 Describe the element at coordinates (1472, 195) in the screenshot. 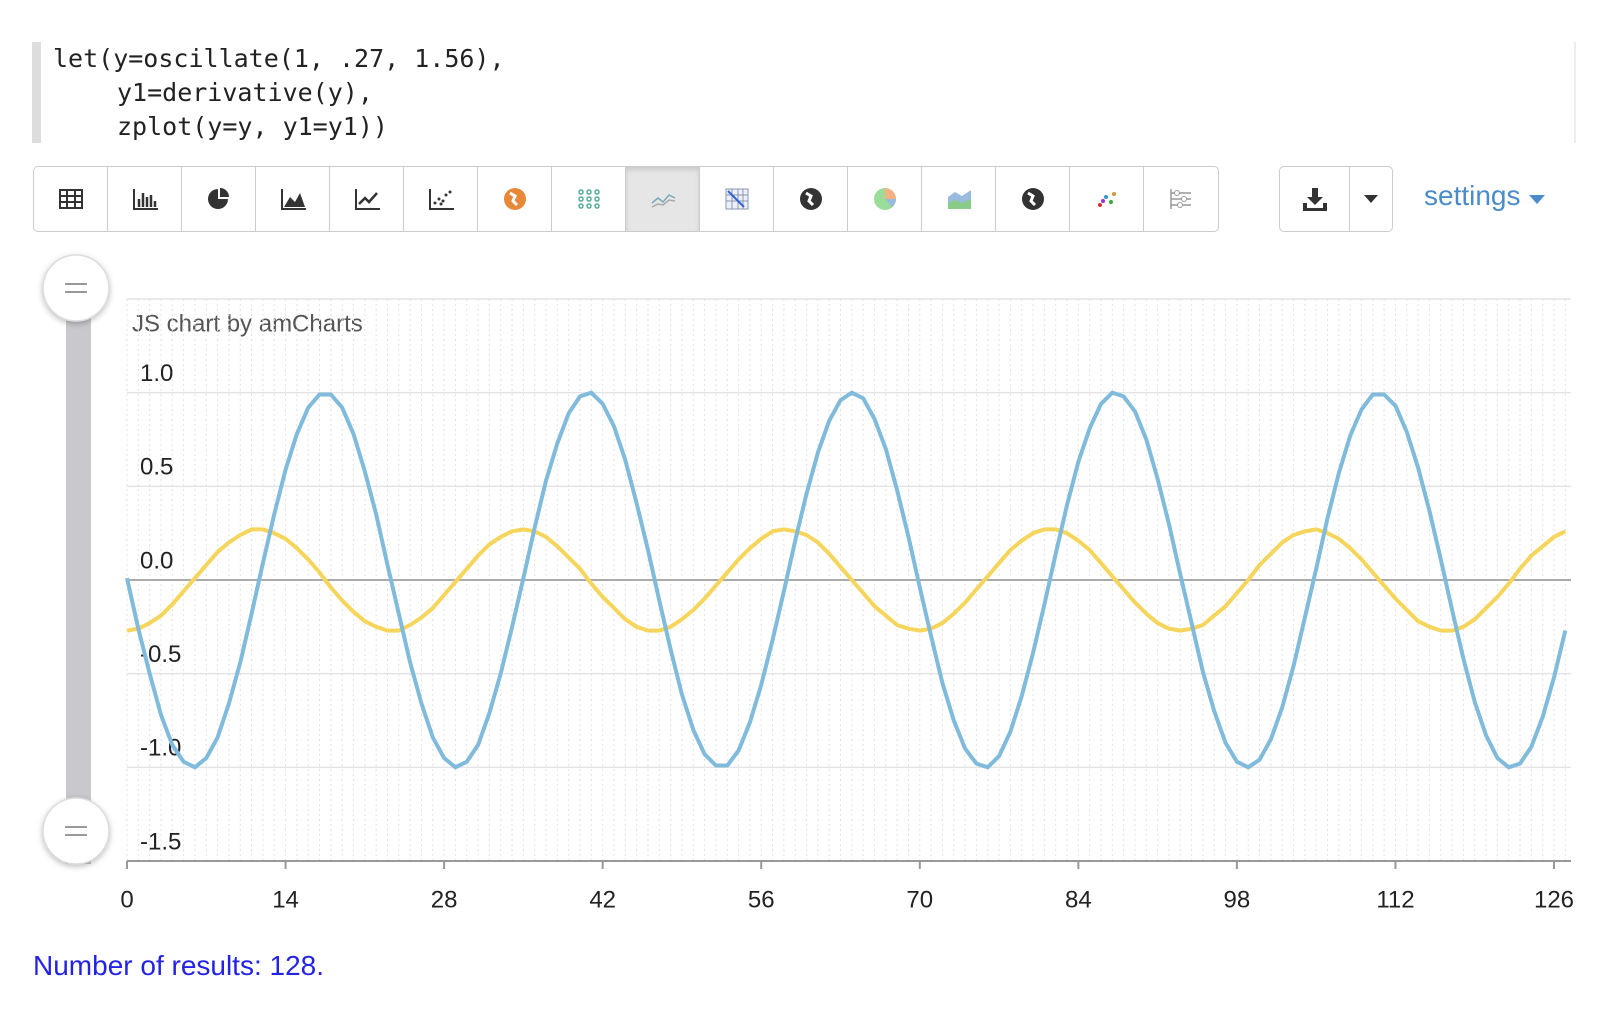

I see `settings-label: settings` at that location.